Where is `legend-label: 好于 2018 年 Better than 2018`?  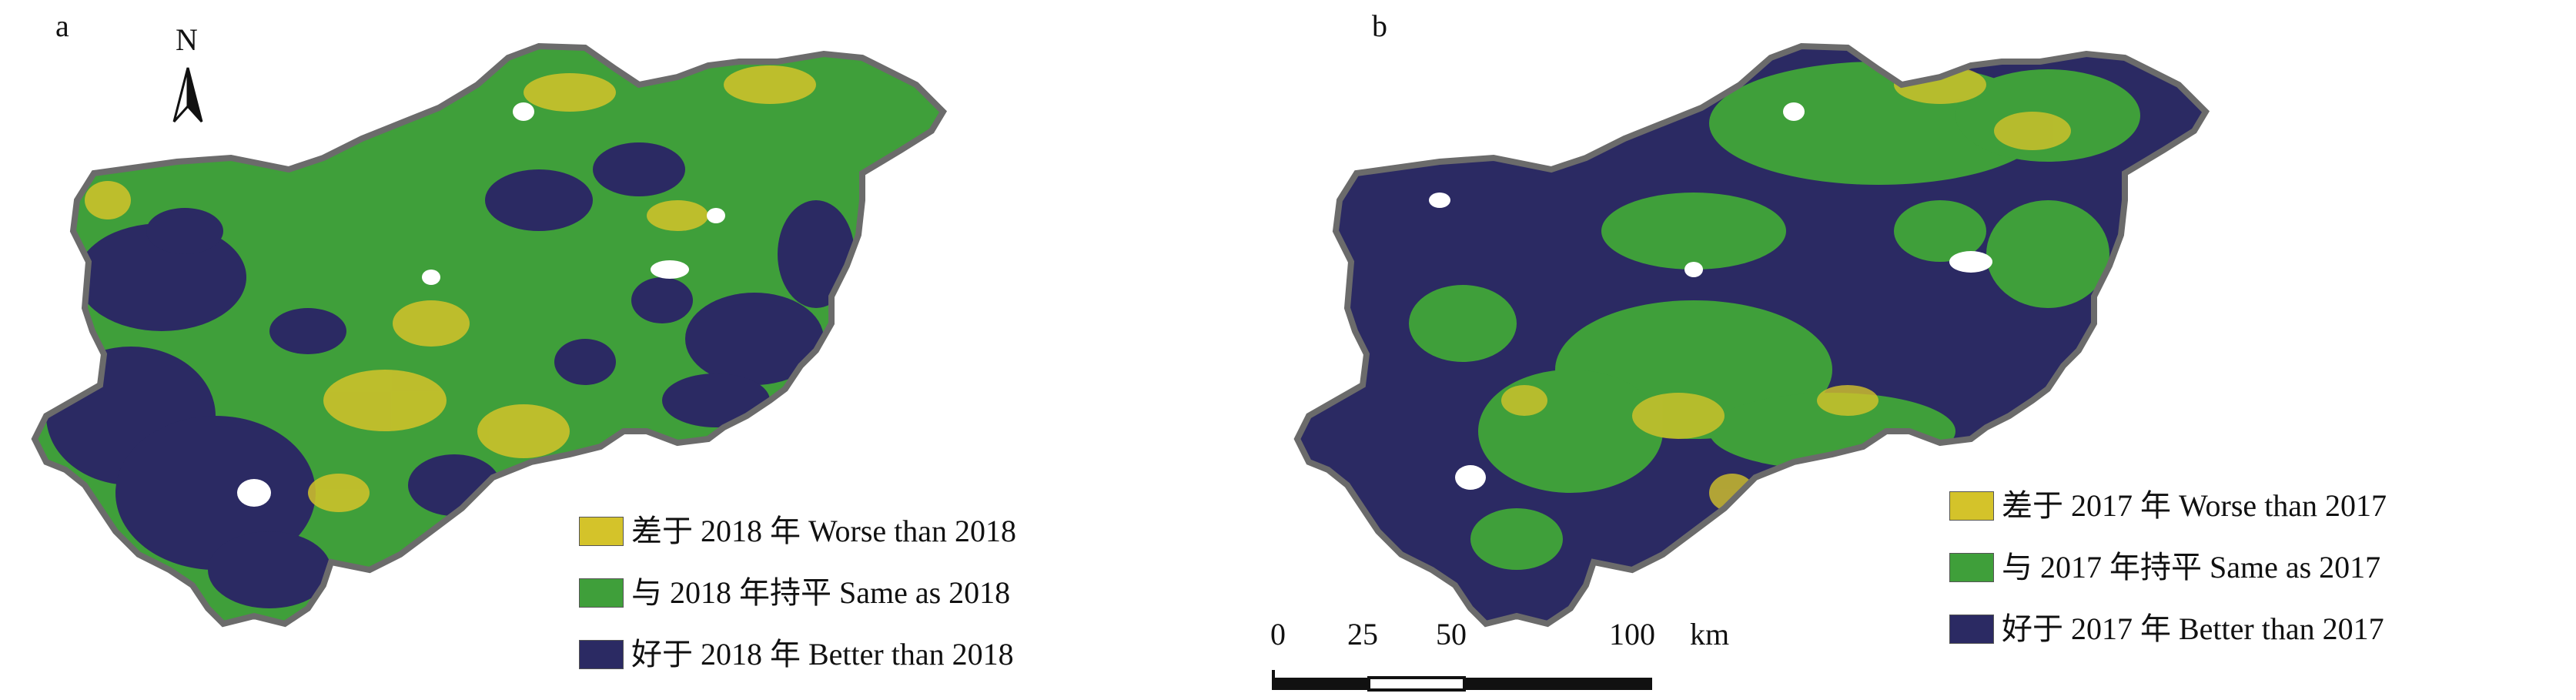
legend-label: 好于 2018 年 Better than 2018 is located at coordinates (823, 654).